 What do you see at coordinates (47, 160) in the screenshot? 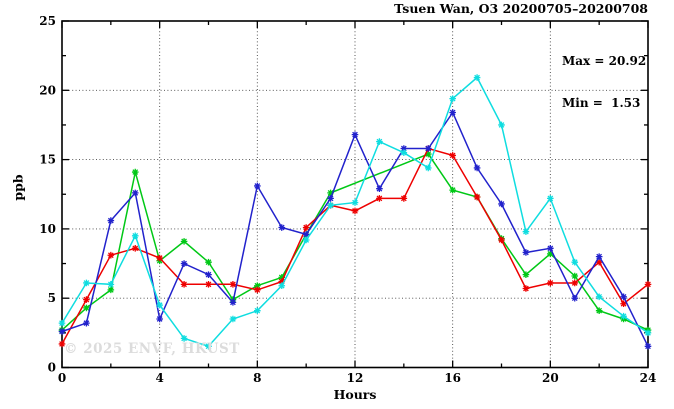
I see `svg-text: 15` at bounding box center [47, 160].